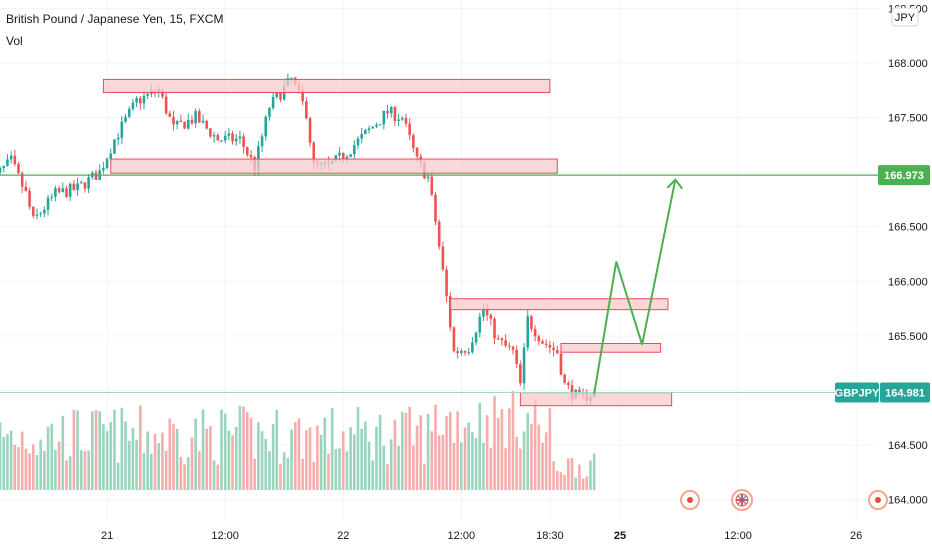  I want to click on symbol-tag-label: GBPJPY, so click(857, 393).